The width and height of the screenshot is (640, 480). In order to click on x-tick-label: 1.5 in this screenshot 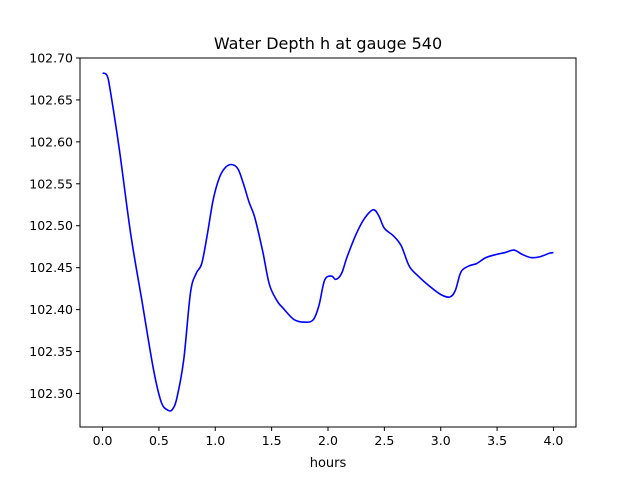, I will do `click(272, 440)`.